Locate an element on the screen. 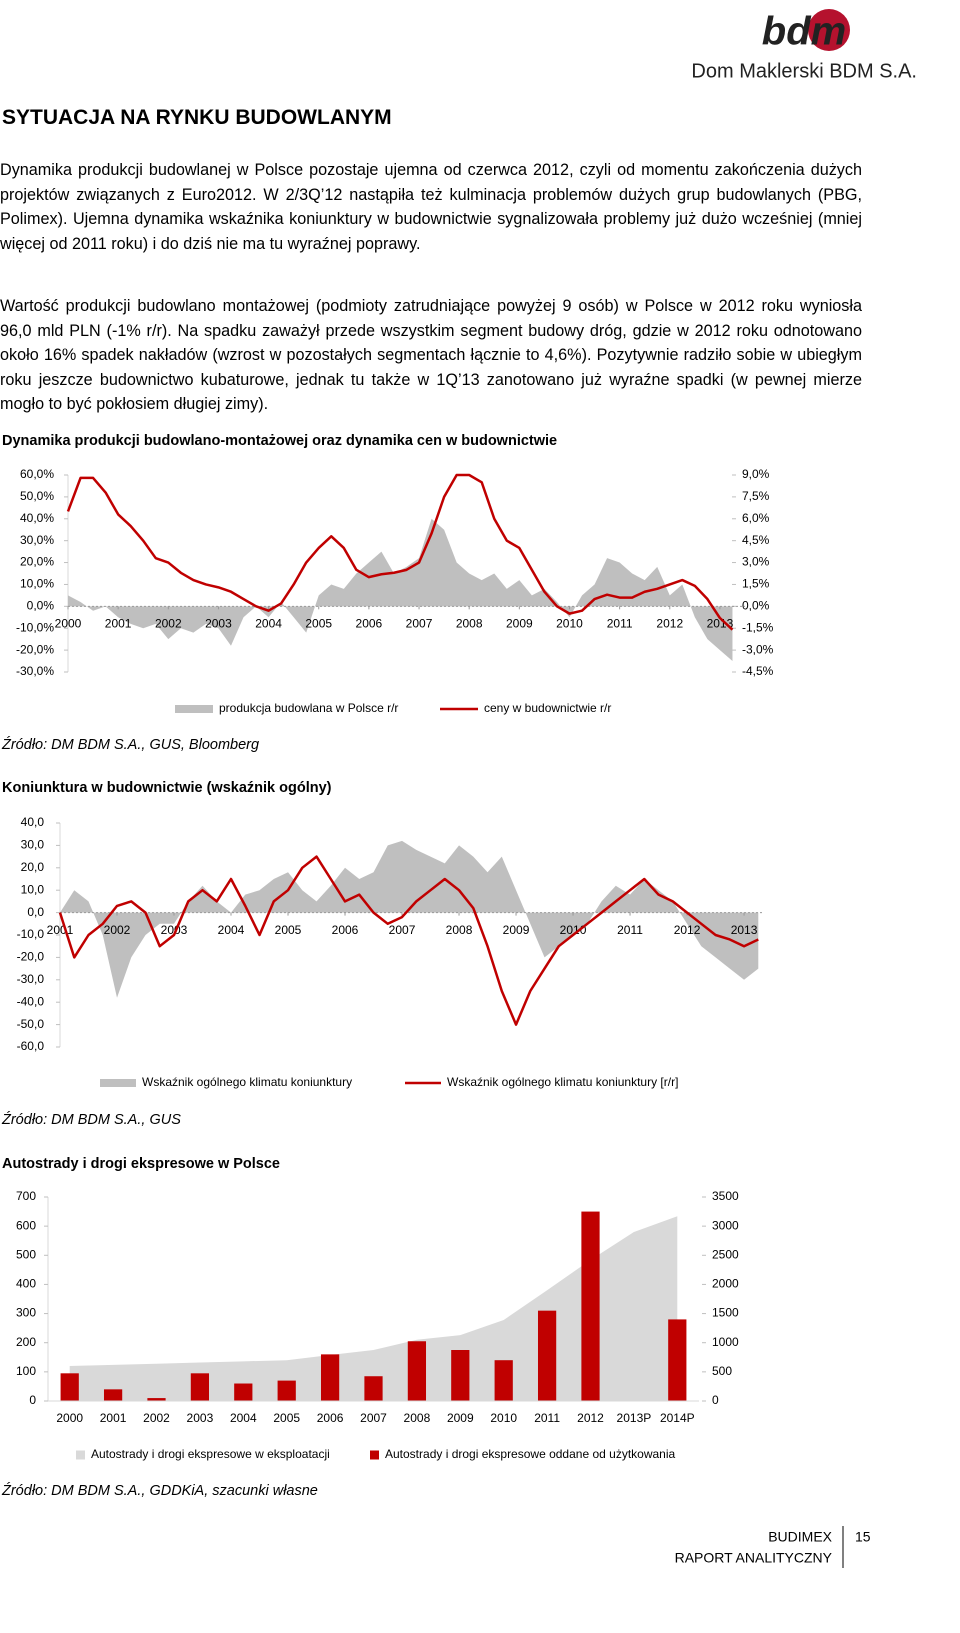 This screenshot has width=960, height=1633. y2-tick-label: 3000 is located at coordinates (725, 1225).